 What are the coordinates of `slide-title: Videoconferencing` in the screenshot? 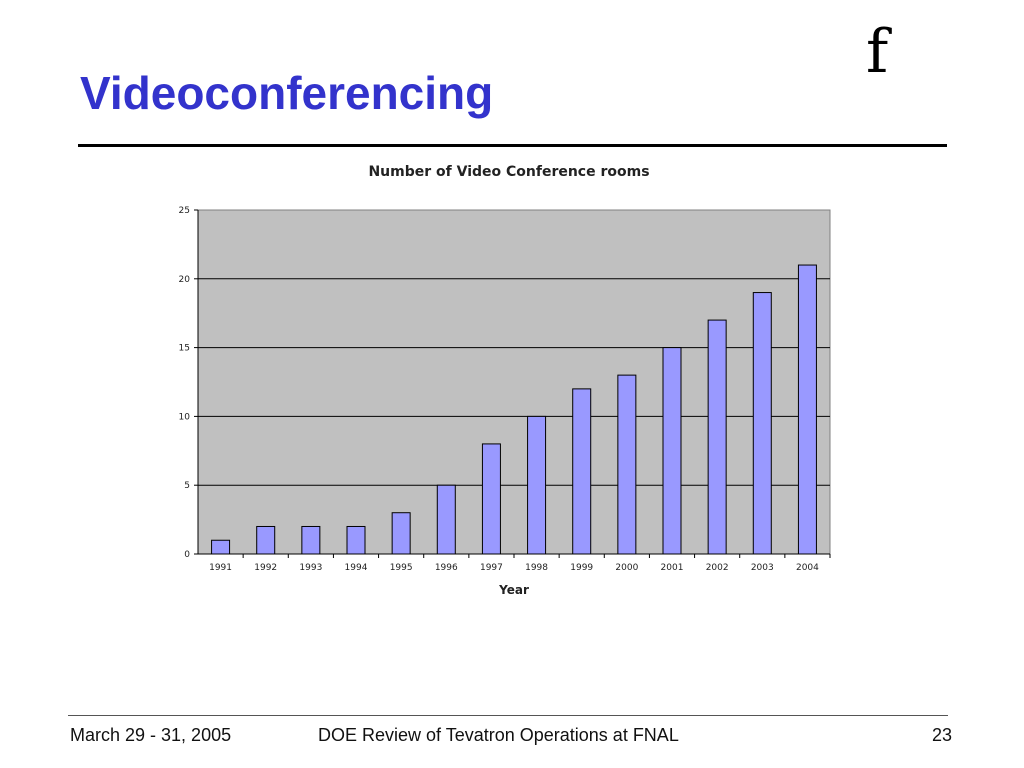 It's located at (287, 93).